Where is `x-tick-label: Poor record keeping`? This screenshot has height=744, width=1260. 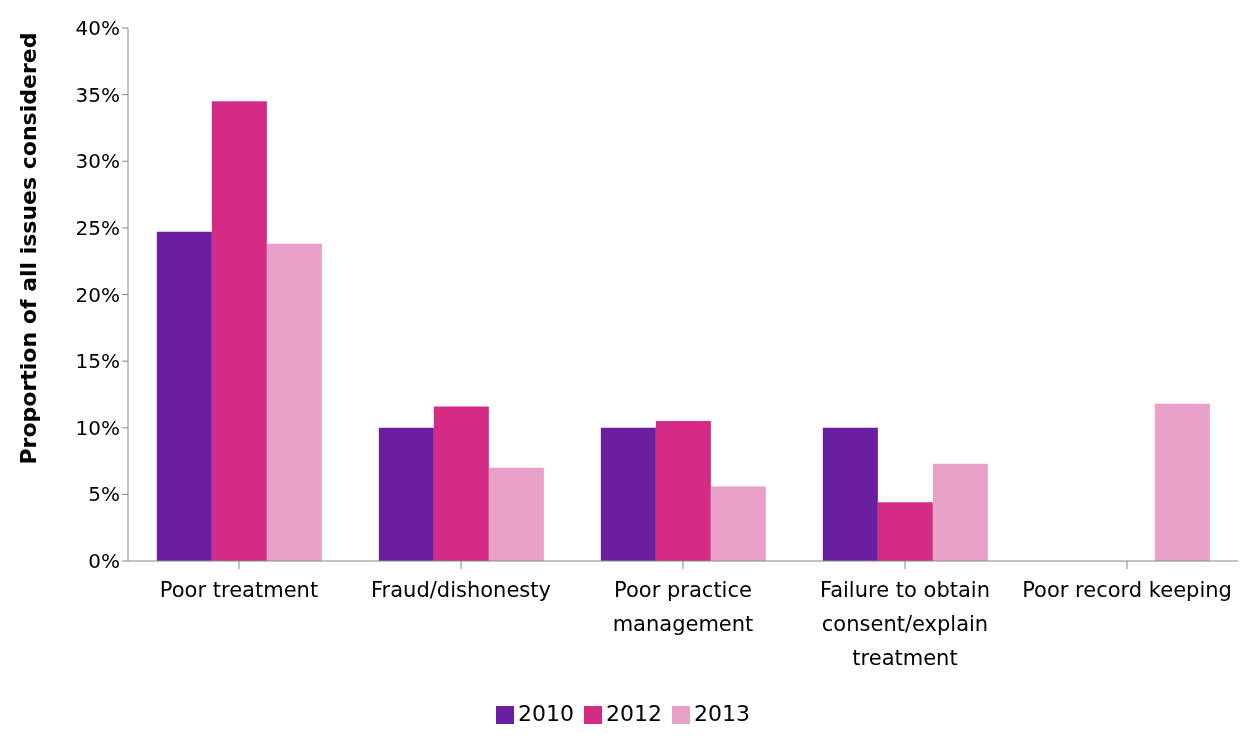
x-tick-label: Poor record keeping is located at coordinates (1127, 590).